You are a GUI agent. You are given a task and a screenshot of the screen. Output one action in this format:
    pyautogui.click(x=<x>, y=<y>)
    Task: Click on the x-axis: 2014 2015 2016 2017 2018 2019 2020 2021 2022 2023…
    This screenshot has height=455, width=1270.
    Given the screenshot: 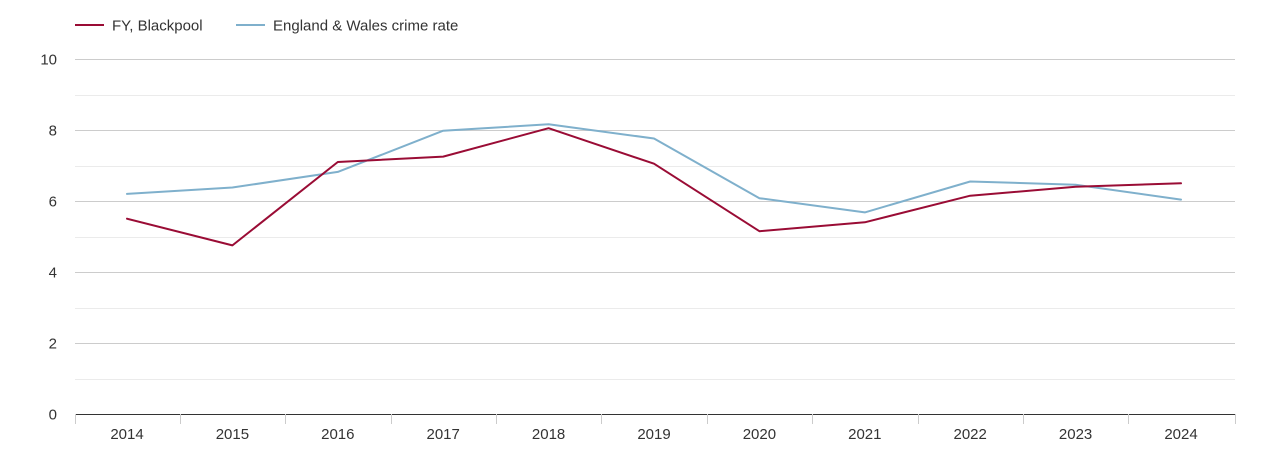 What is the action you would take?
    pyautogui.click(x=655, y=428)
    